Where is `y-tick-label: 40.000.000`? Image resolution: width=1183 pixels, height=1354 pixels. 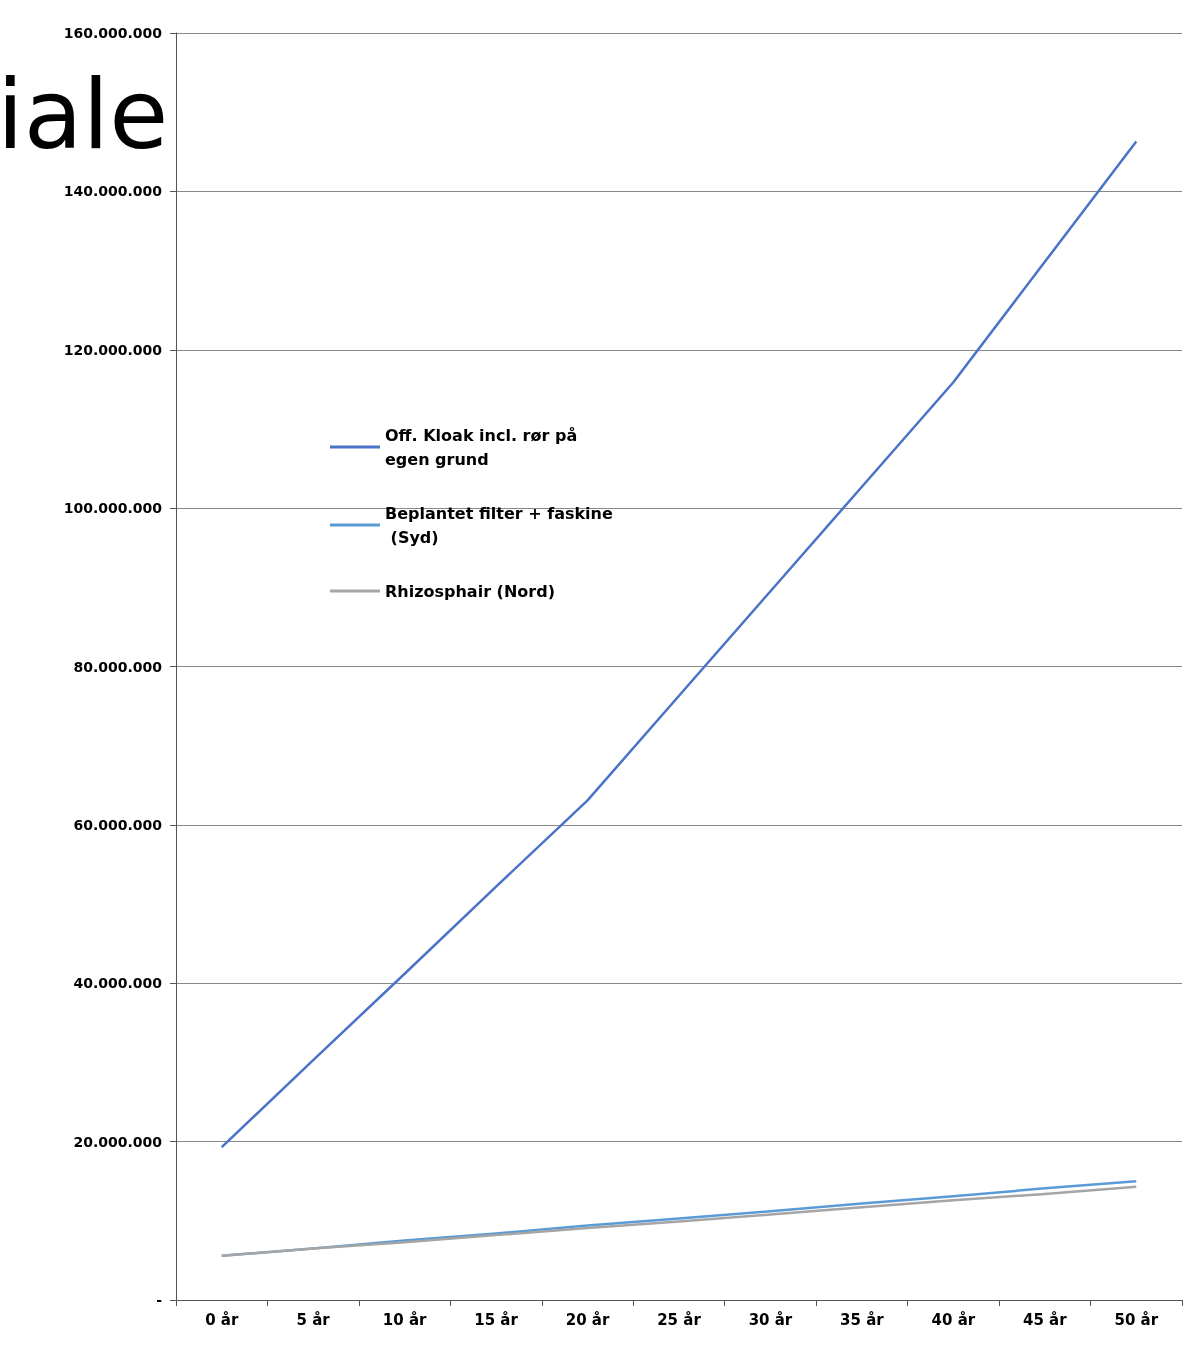 y-tick-label: 40.000.000 is located at coordinates (118, 983).